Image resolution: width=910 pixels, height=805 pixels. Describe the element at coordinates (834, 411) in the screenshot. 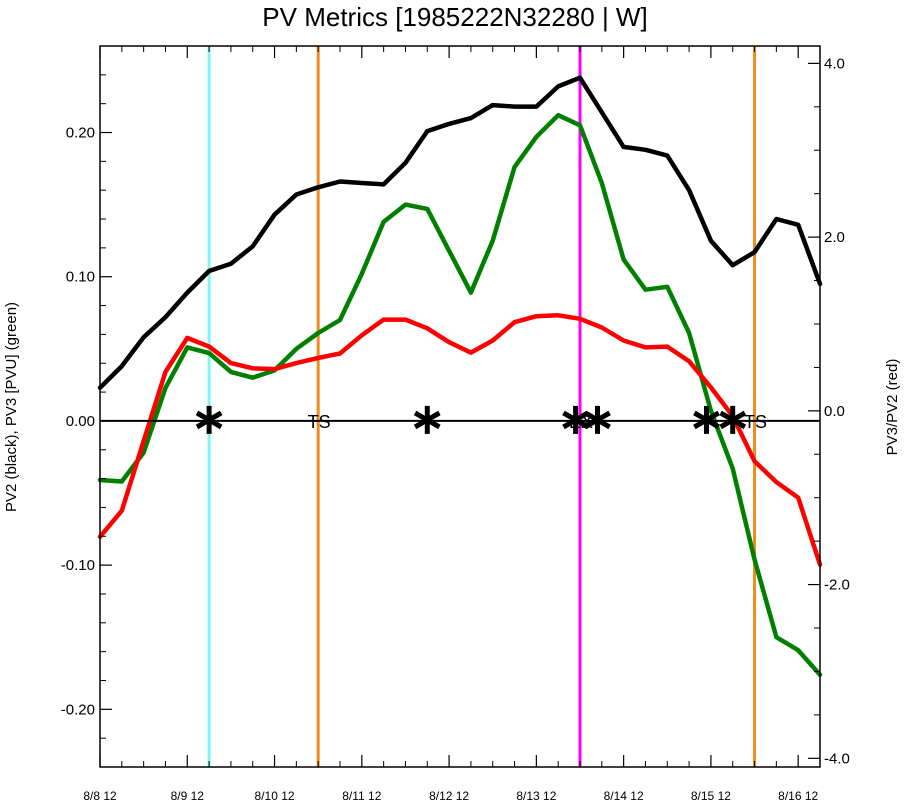

I see `right-tick-label-2: 0.0` at that location.